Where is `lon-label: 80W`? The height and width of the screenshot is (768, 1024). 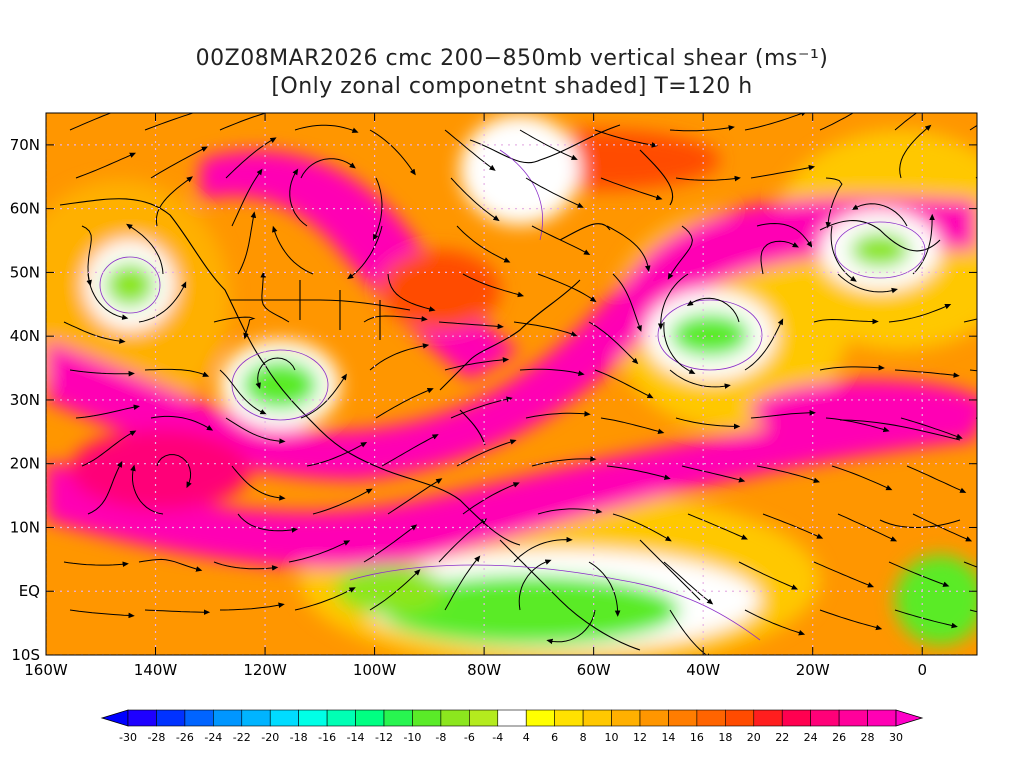 lon-label: 80W is located at coordinates (484, 670).